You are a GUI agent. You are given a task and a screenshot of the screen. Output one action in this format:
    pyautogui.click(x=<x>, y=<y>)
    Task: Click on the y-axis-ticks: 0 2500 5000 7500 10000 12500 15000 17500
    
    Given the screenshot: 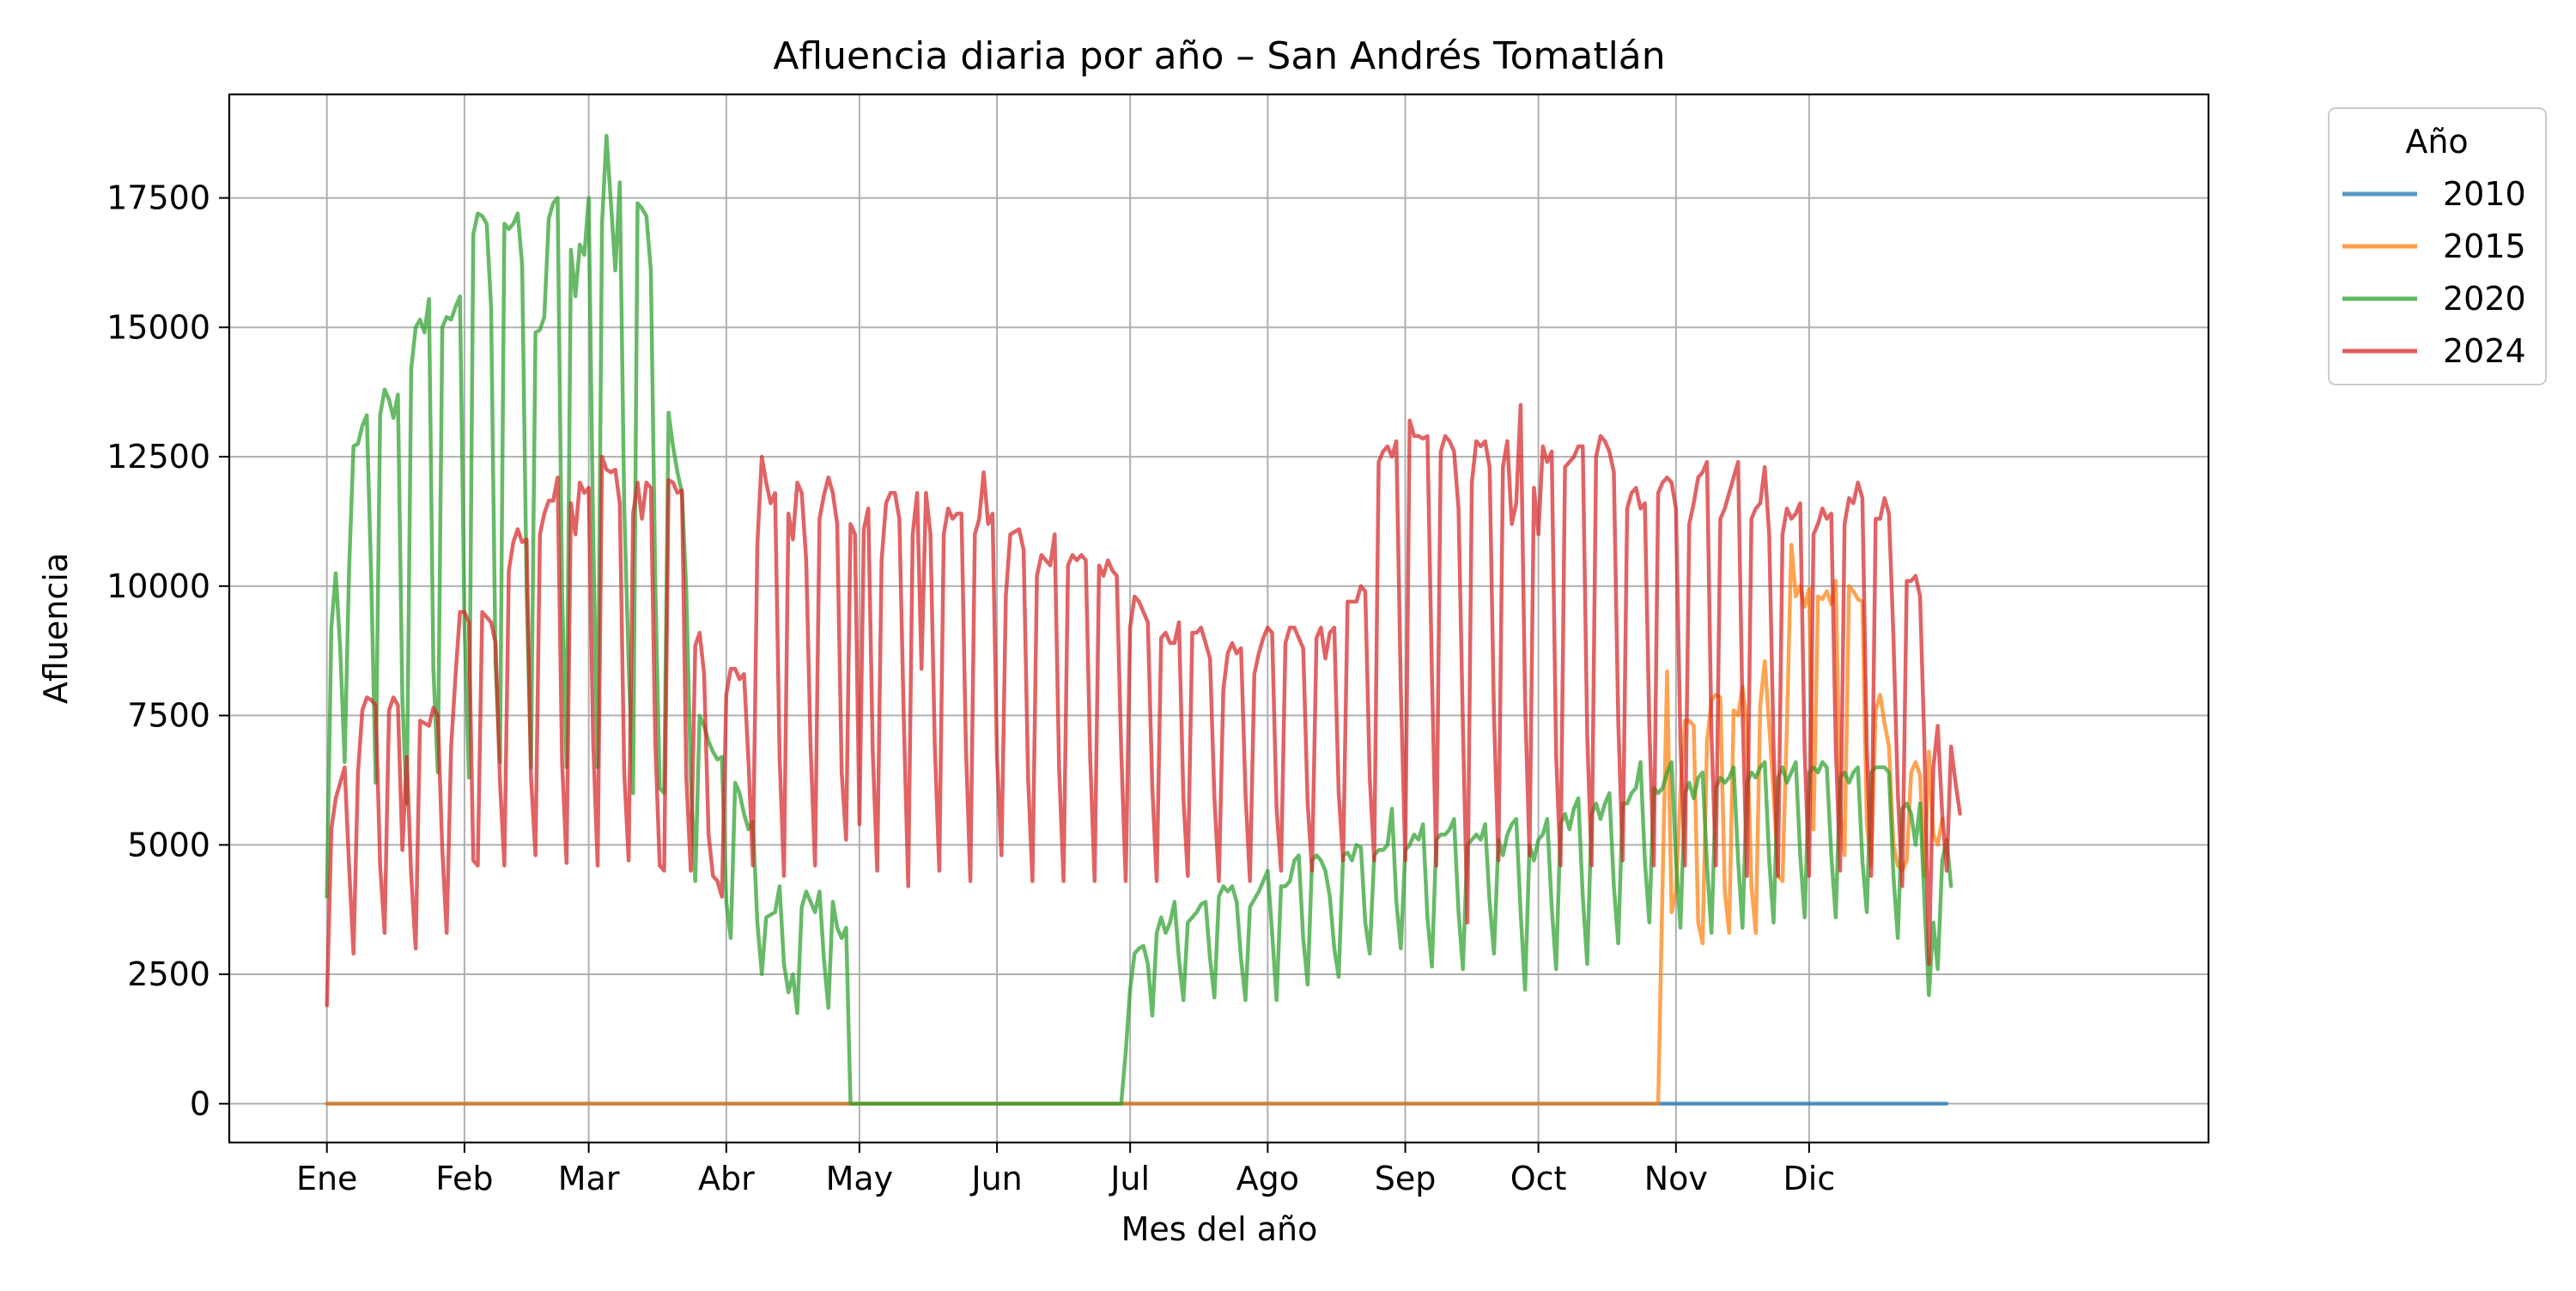 What is the action you would take?
    pyautogui.click(x=167, y=651)
    